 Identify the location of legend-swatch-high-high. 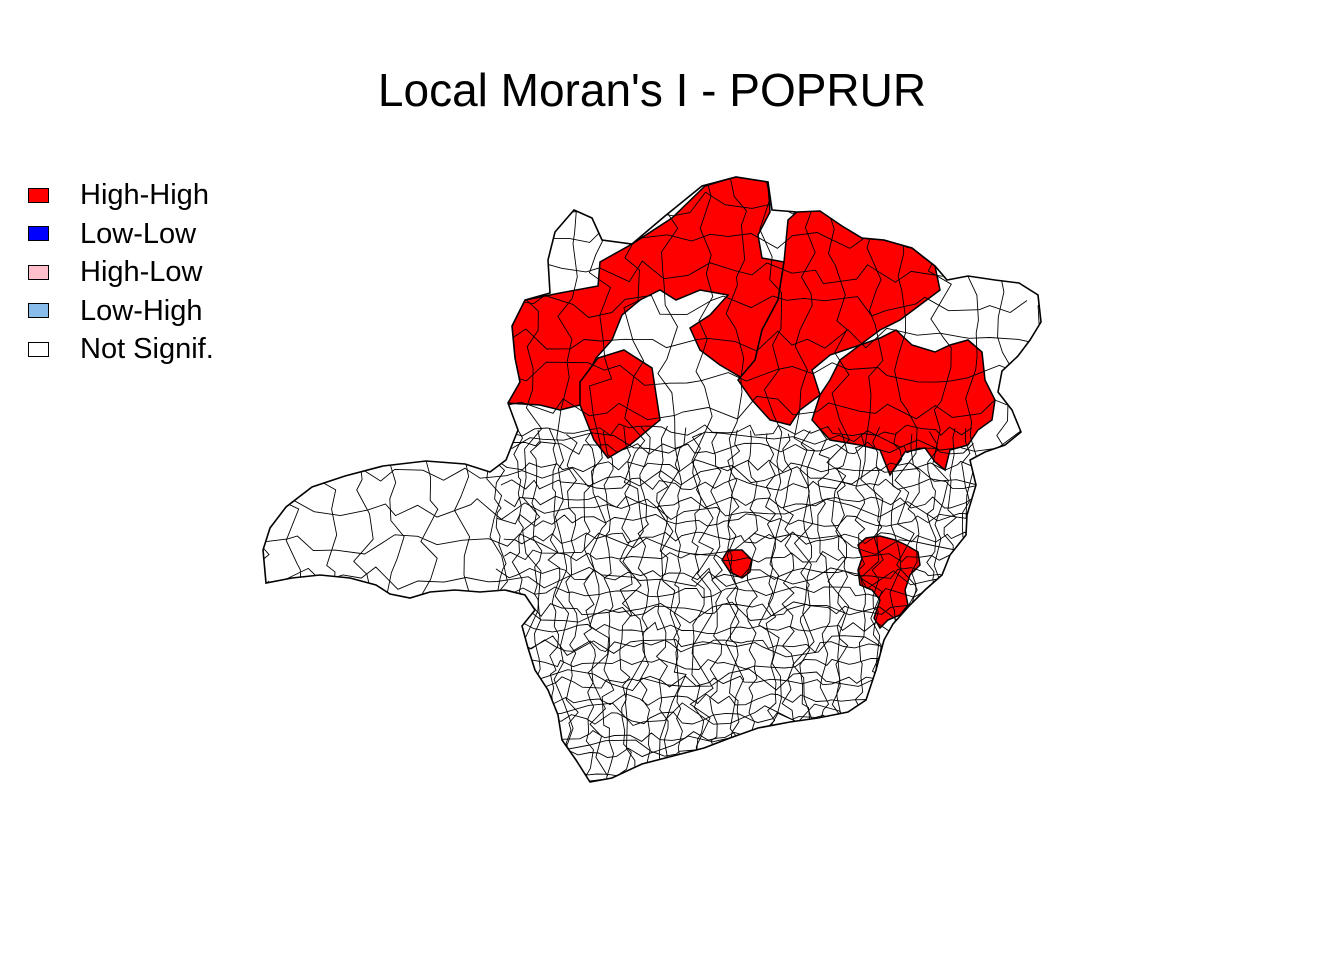
(38, 195).